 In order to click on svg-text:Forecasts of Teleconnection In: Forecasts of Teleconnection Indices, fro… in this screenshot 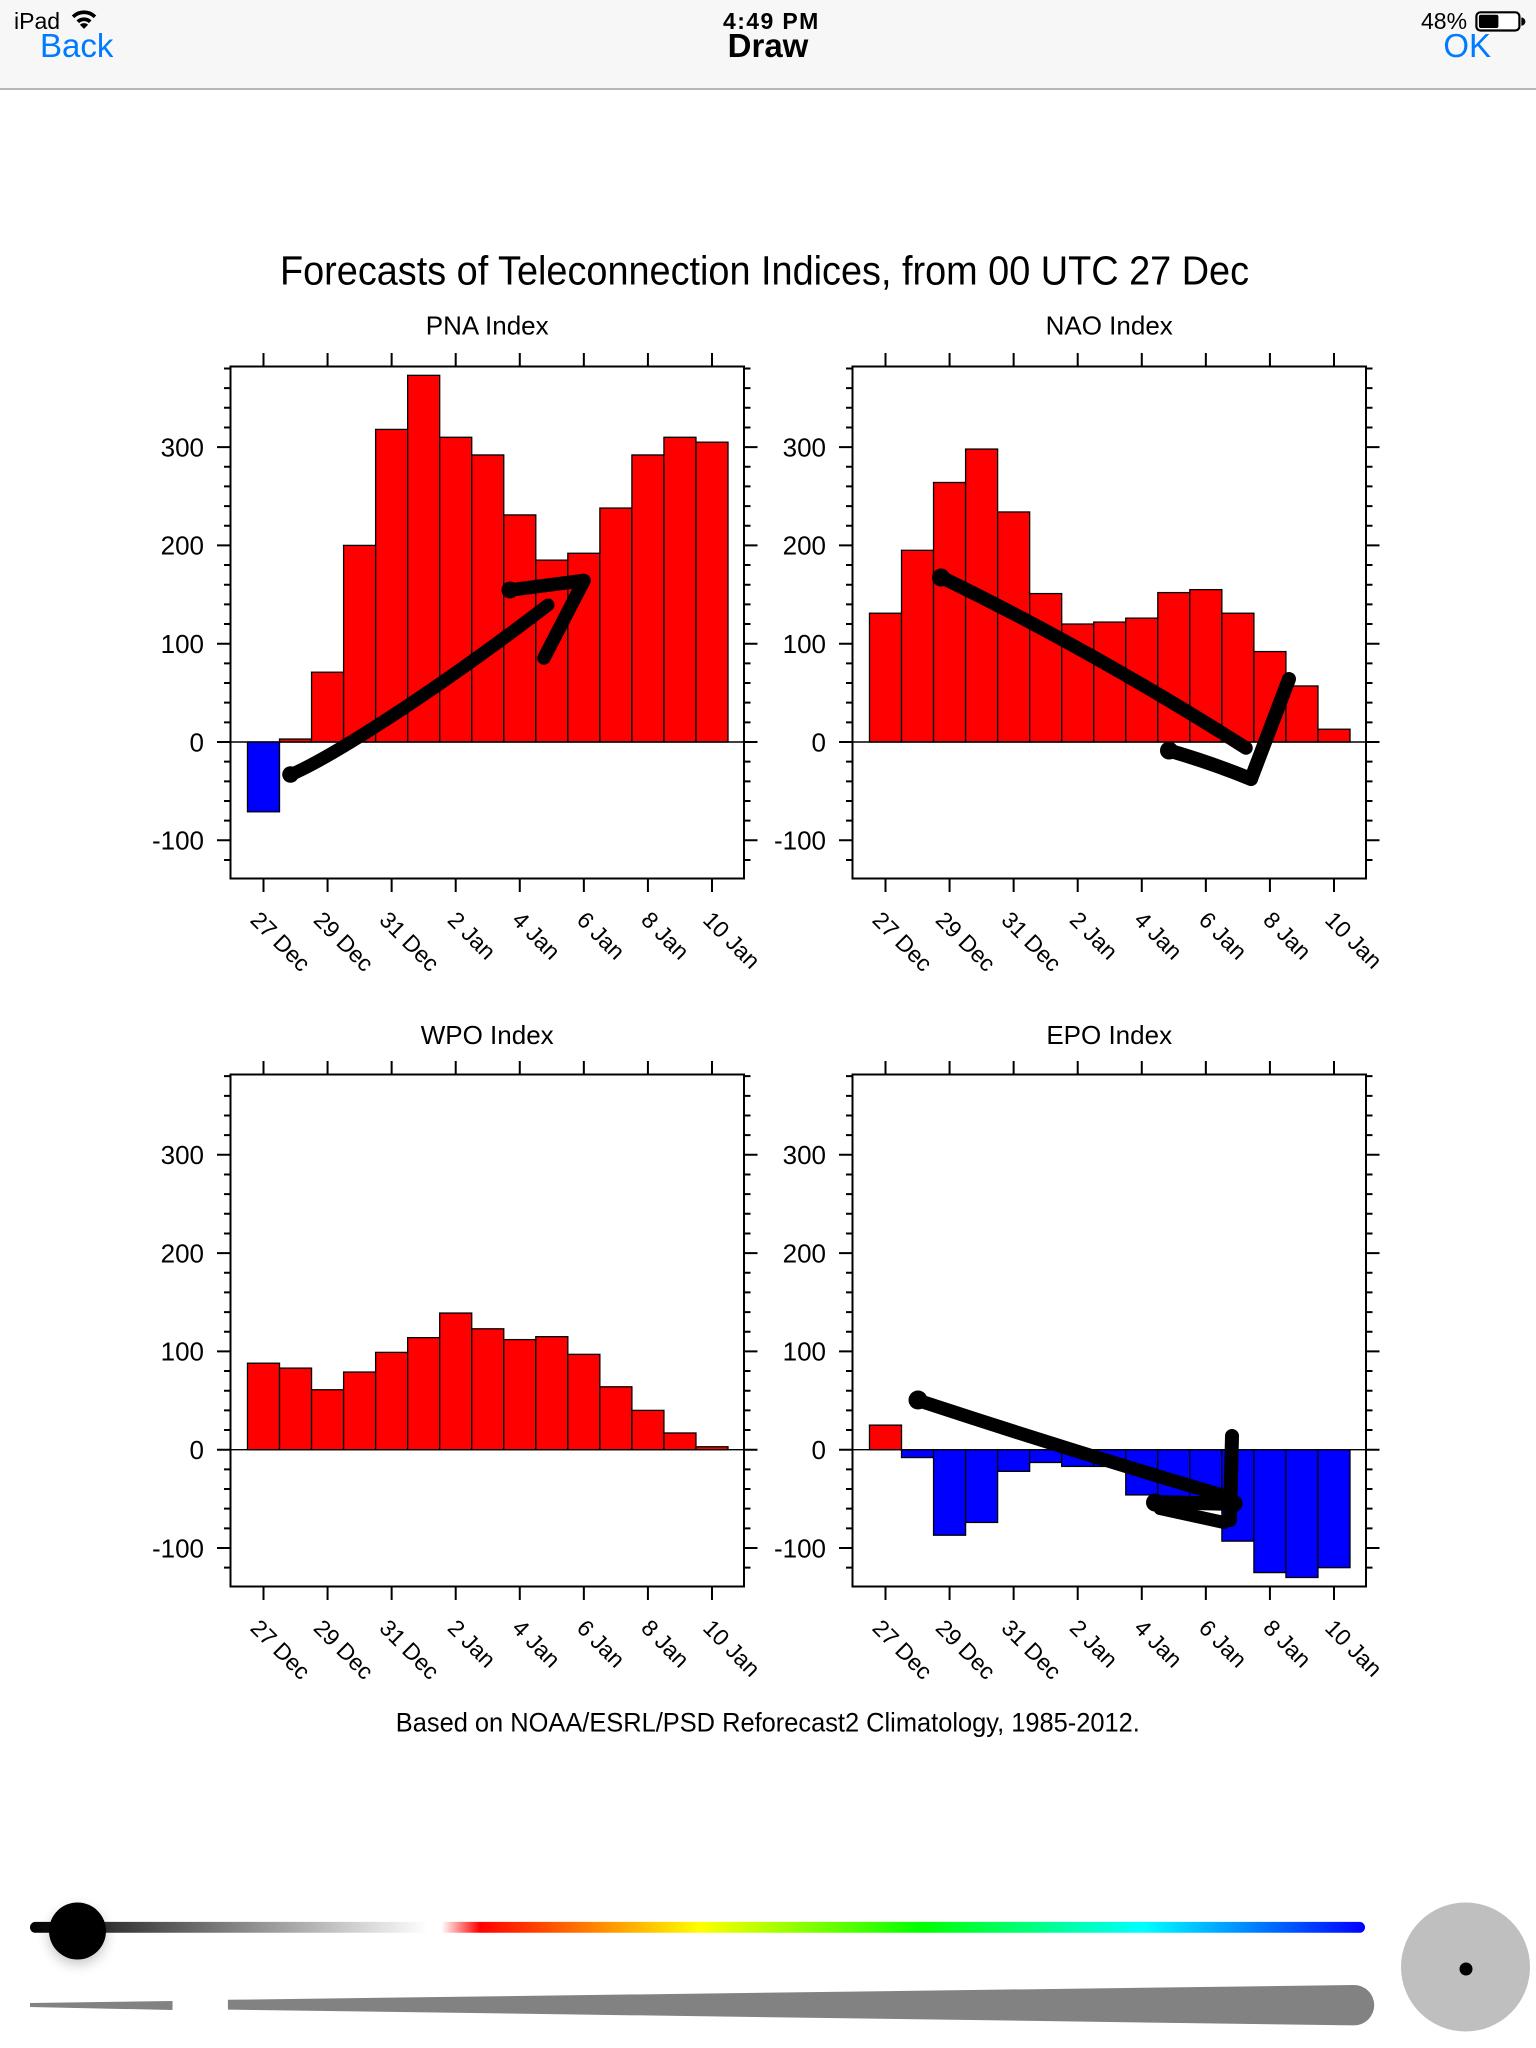, I will do `click(764, 271)`.